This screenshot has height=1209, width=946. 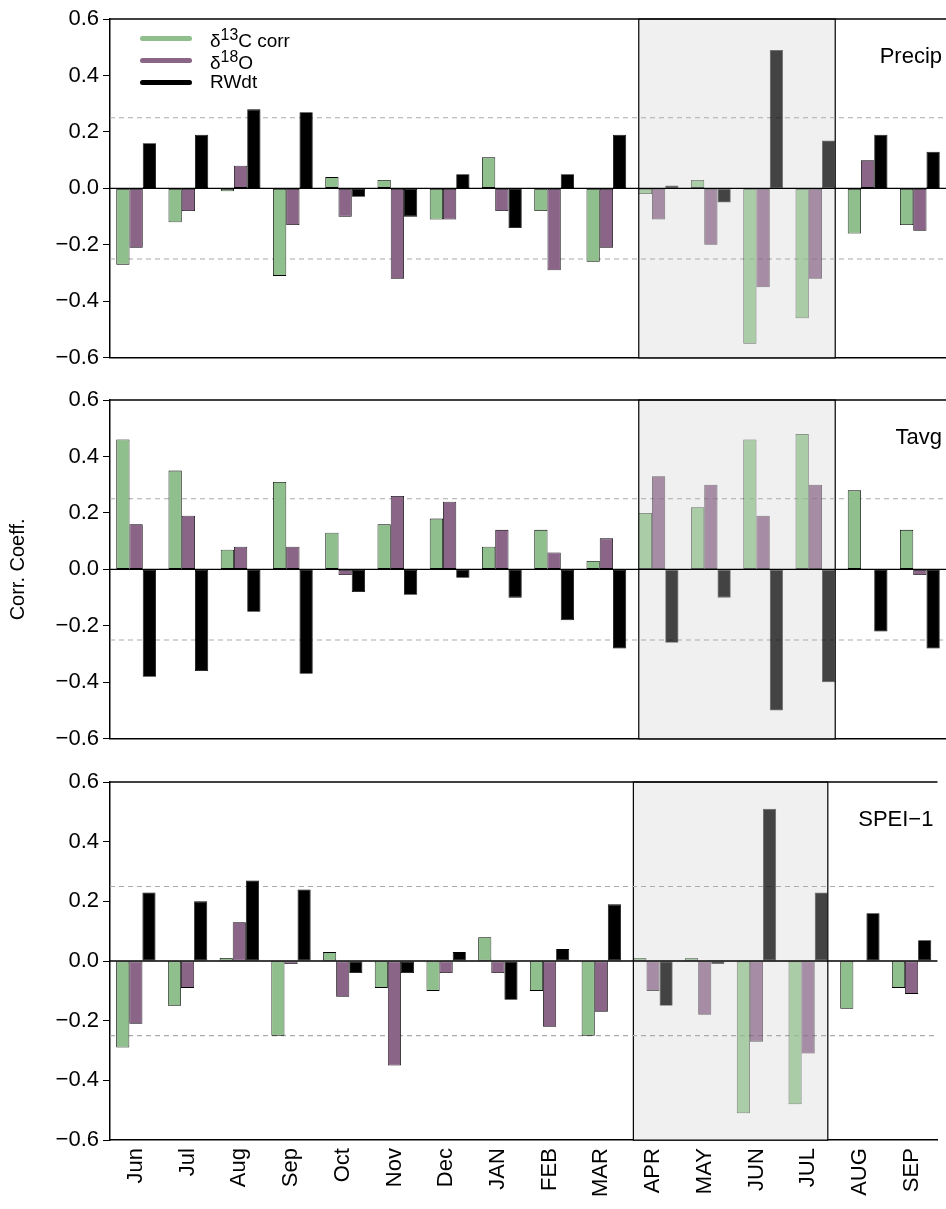 What do you see at coordinates (896, 818) in the screenshot?
I see `text: SPEI−1` at bounding box center [896, 818].